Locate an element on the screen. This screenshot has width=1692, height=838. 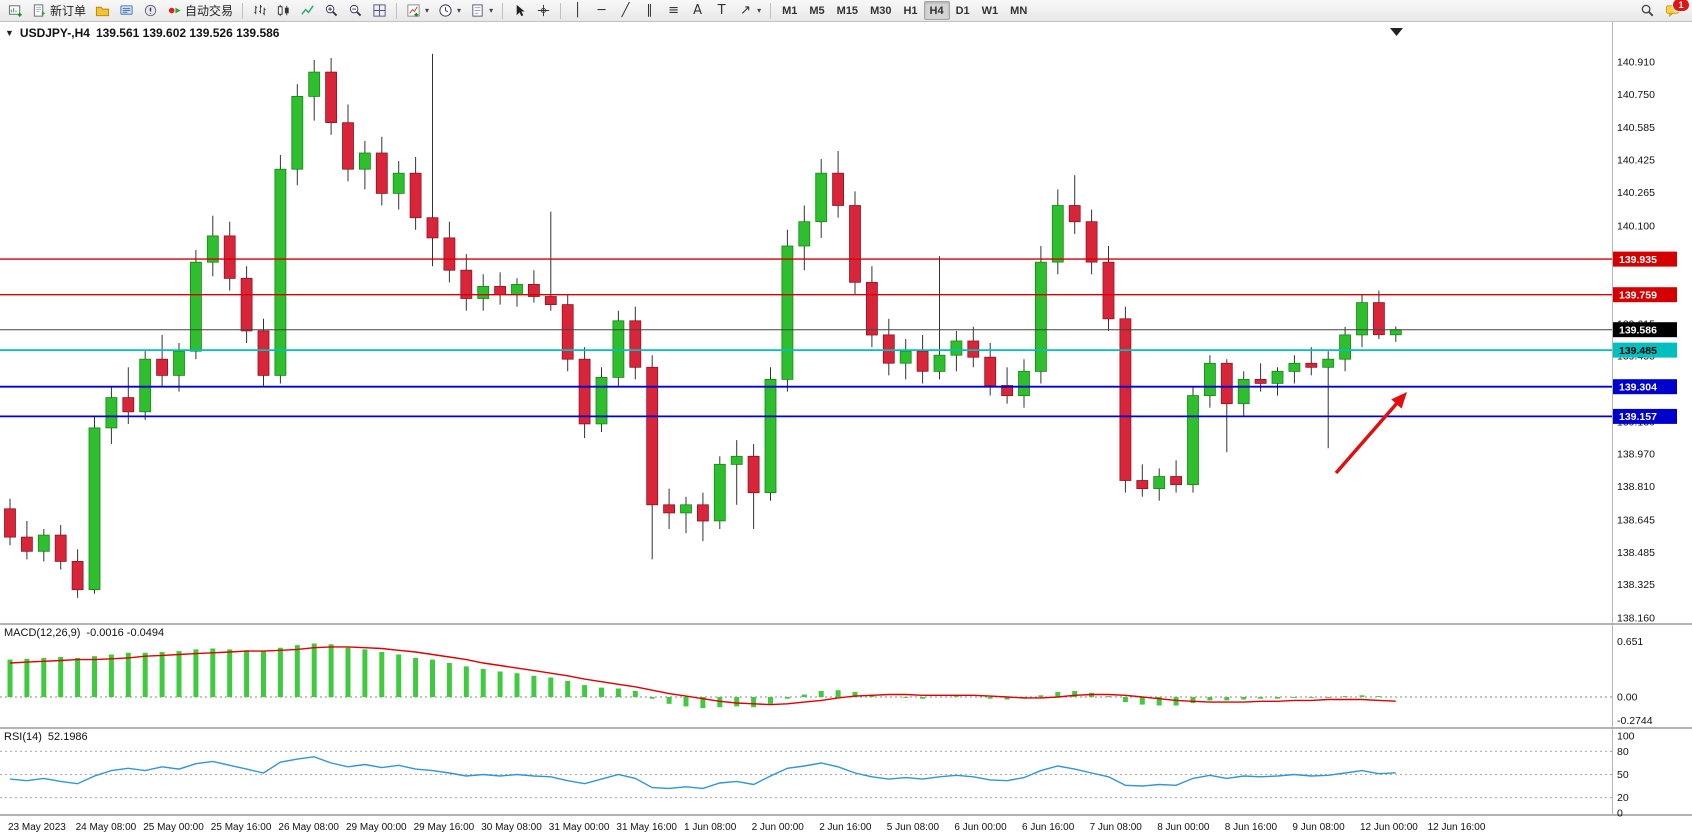
channel-button: ∥ is located at coordinates (649, 10).